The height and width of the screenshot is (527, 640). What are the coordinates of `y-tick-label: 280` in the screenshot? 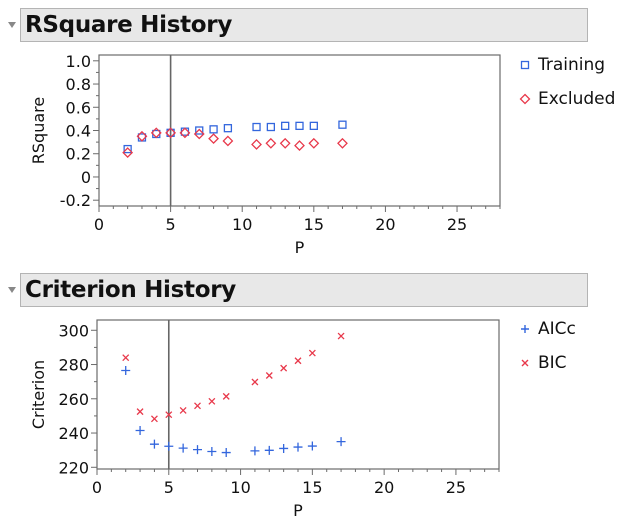 It's located at (73, 365).